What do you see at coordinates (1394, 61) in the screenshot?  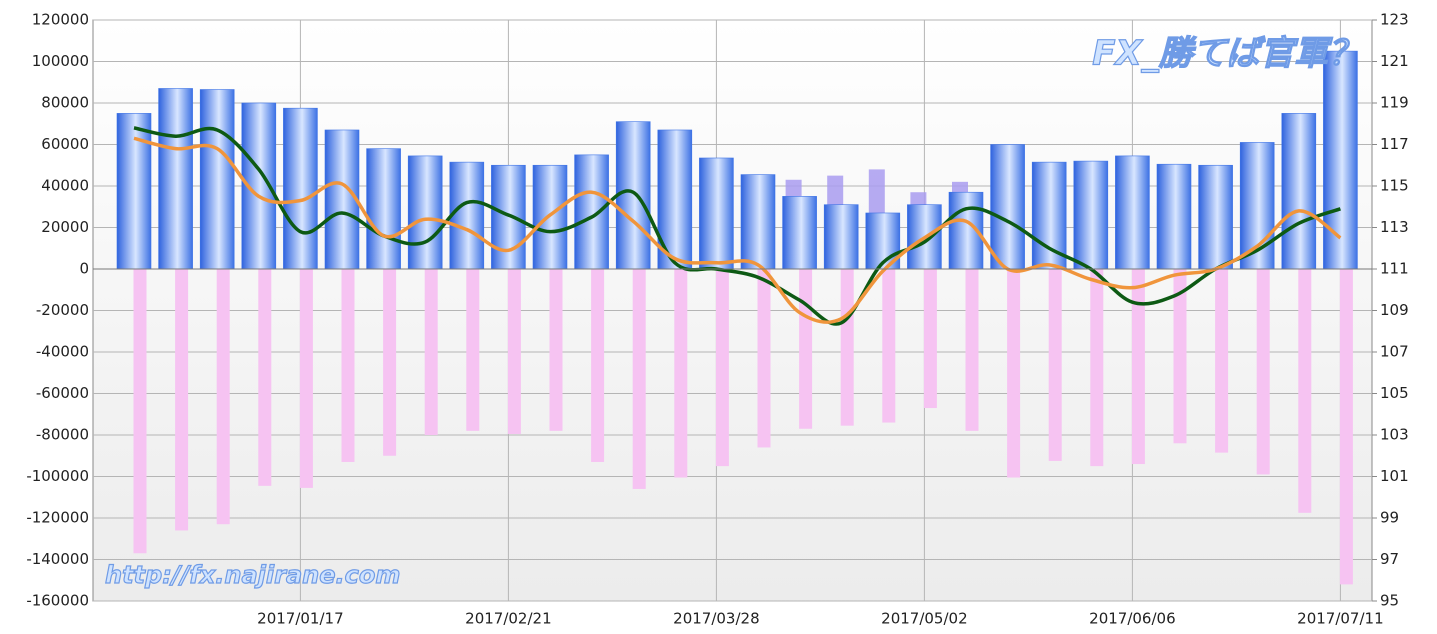 I see `y2-tick-label: 121` at bounding box center [1394, 61].